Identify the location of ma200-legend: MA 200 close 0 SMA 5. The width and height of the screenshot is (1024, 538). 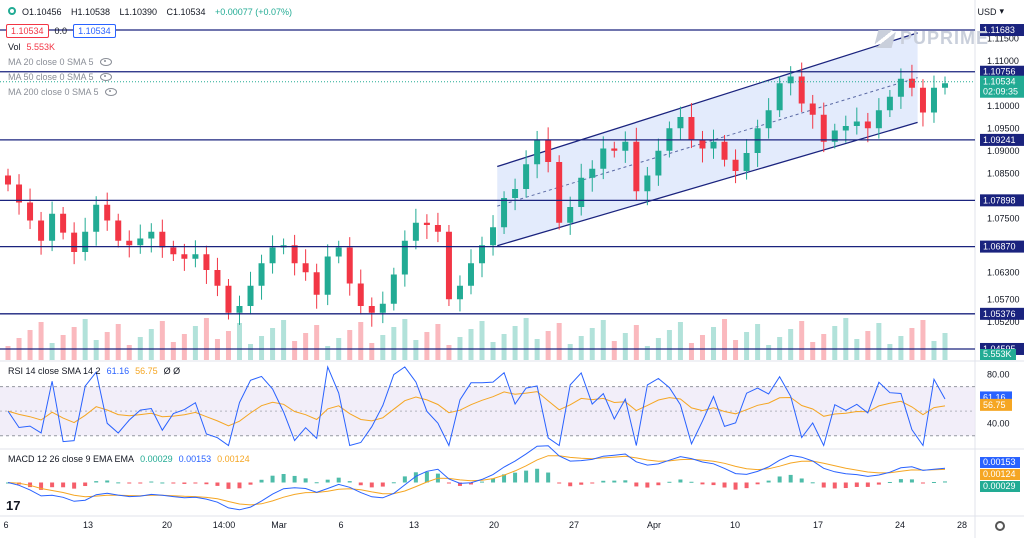
(62, 92).